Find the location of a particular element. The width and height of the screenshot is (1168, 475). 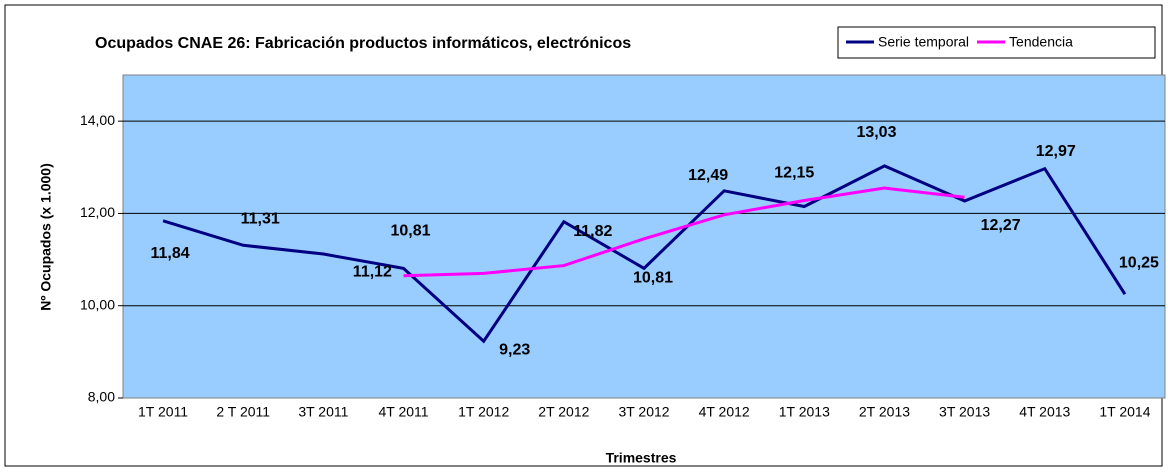

data-label: 10,25 is located at coordinates (1139, 262).